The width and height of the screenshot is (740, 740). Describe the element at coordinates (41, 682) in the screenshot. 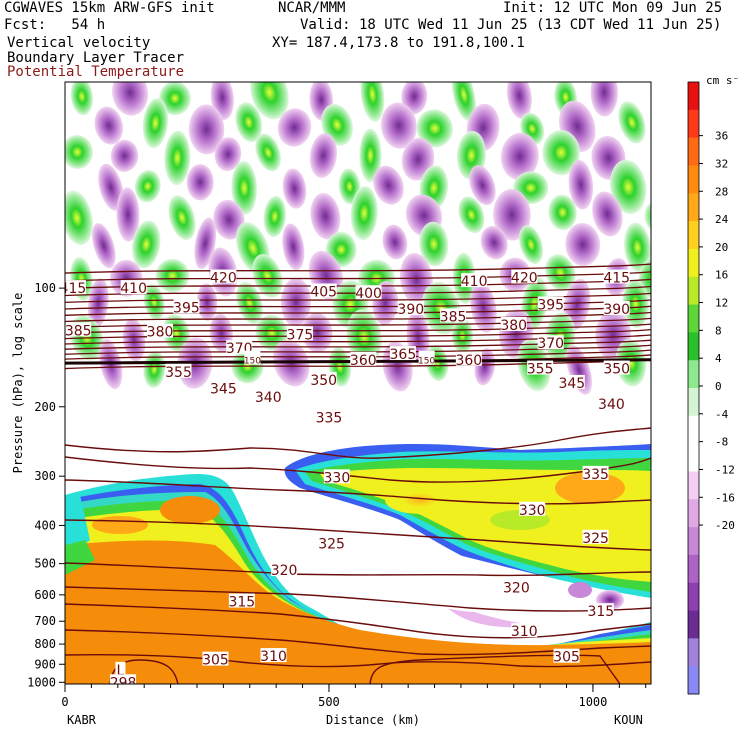

I see `y-tick-label: 1000` at that location.